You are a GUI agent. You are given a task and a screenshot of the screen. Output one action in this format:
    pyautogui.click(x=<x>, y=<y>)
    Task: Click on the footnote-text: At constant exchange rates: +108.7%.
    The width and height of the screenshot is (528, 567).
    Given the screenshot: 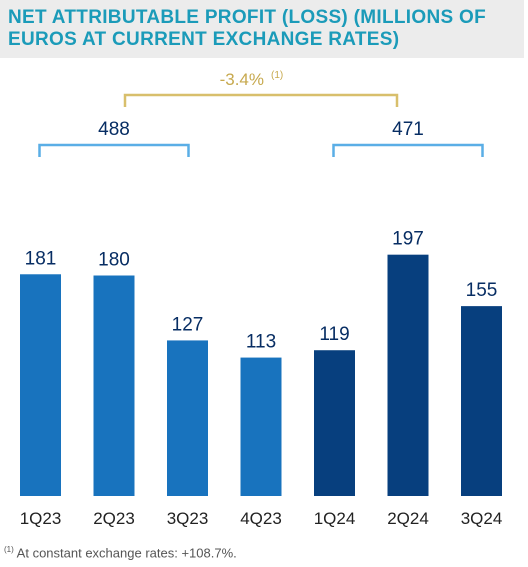 What is the action you would take?
    pyautogui.click(x=125, y=553)
    